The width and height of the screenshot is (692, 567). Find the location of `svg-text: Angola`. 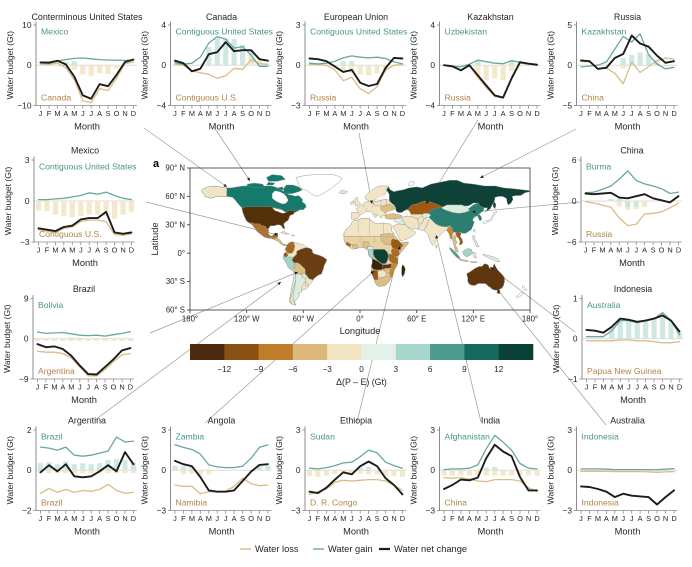

svg-text: Angola is located at coordinates (222, 421).